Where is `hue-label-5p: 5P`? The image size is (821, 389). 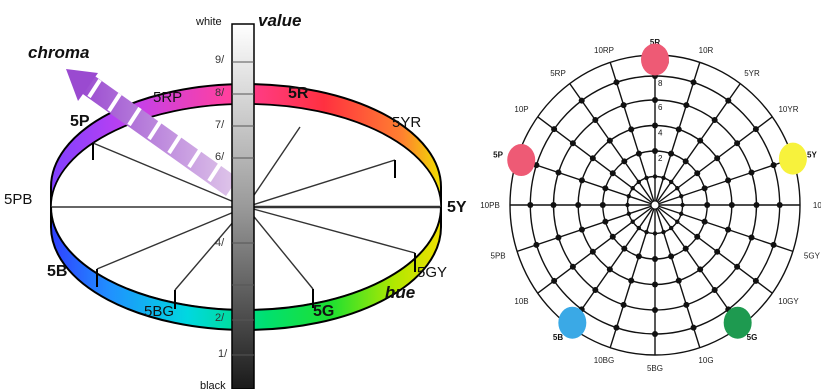
hue-label-5p: 5P is located at coordinates (80, 121).